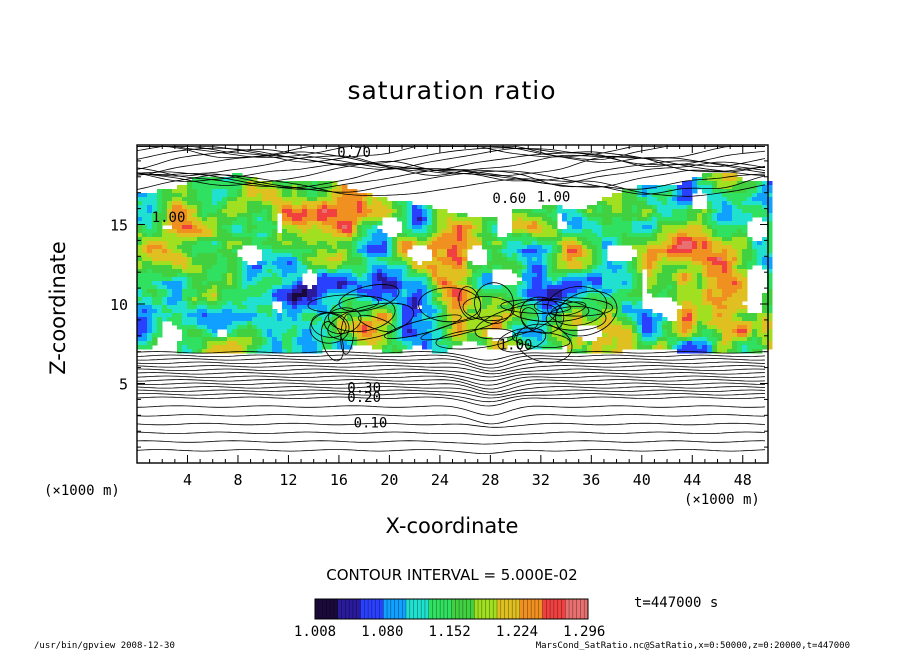 This screenshot has width=904, height=654. I want to click on x-tick-label: 12, so click(288, 480).